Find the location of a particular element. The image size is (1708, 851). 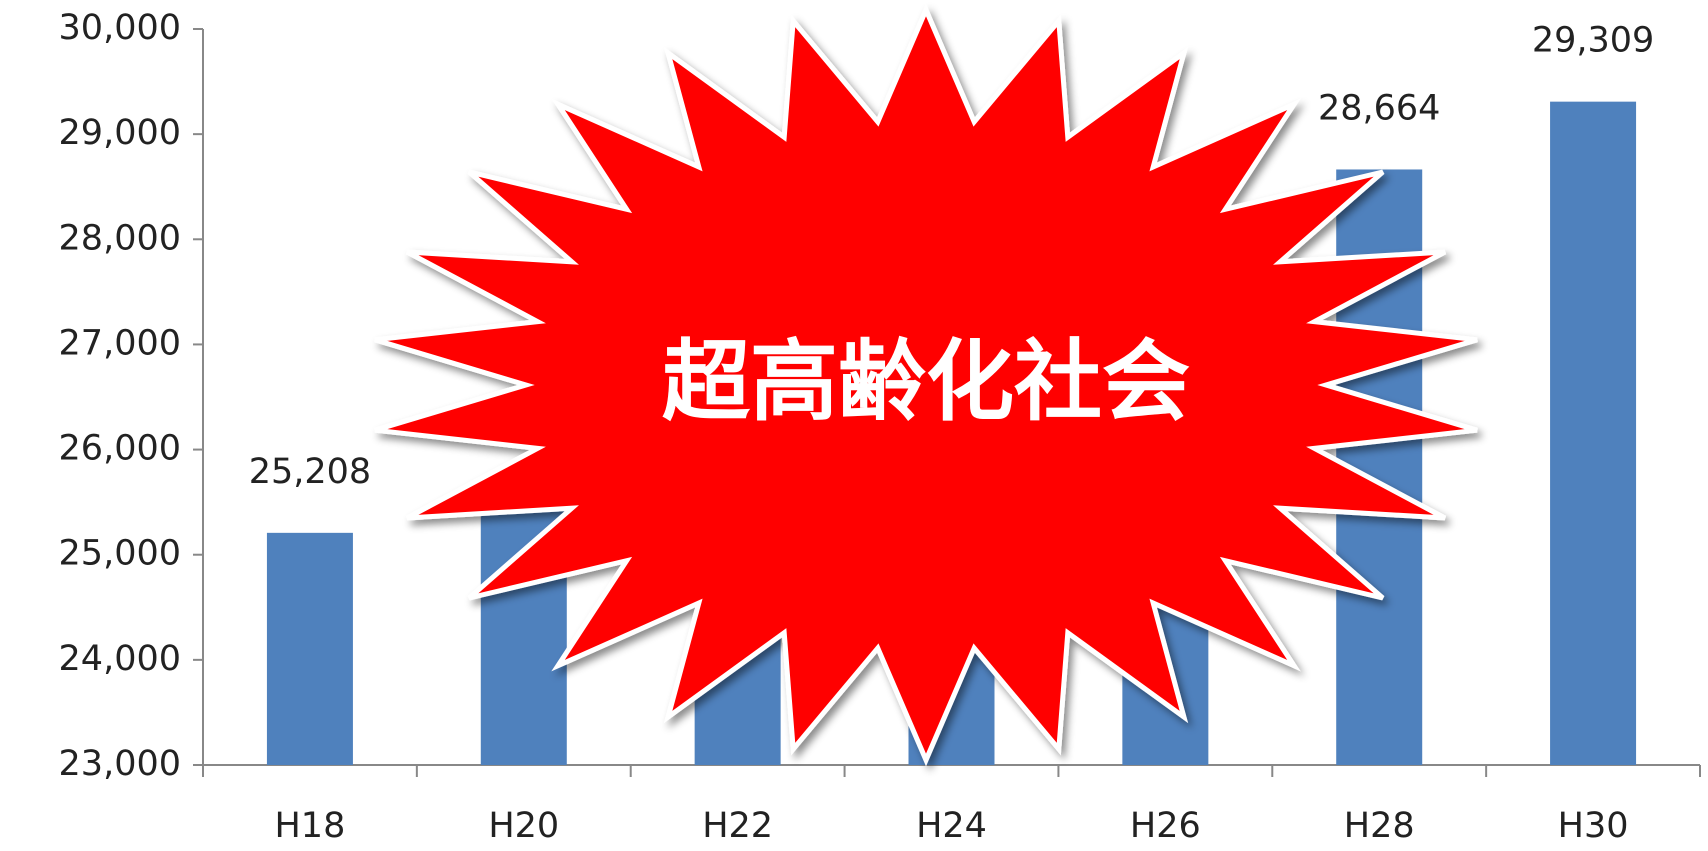

y-tick-label: 28,000 is located at coordinates (120, 238).